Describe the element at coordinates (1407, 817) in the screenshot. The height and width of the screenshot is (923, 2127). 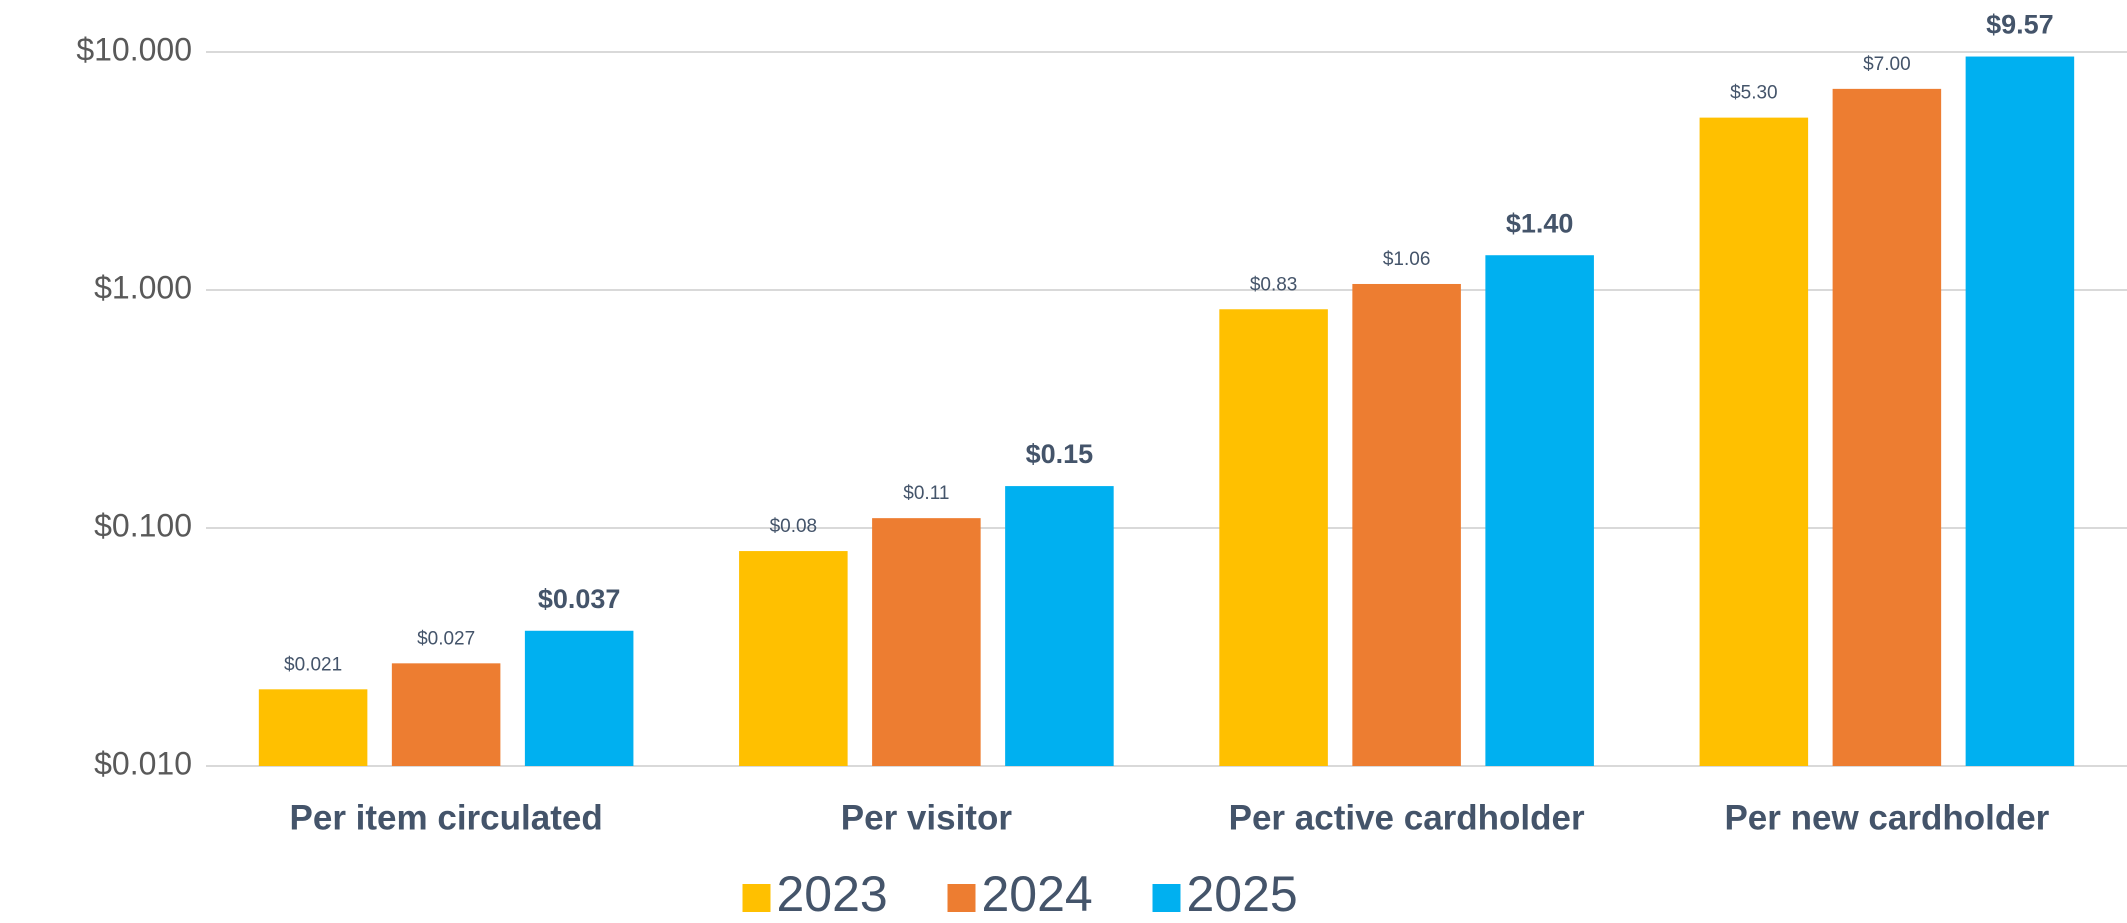
I see `x-tick-label: Per active cardholder` at that location.